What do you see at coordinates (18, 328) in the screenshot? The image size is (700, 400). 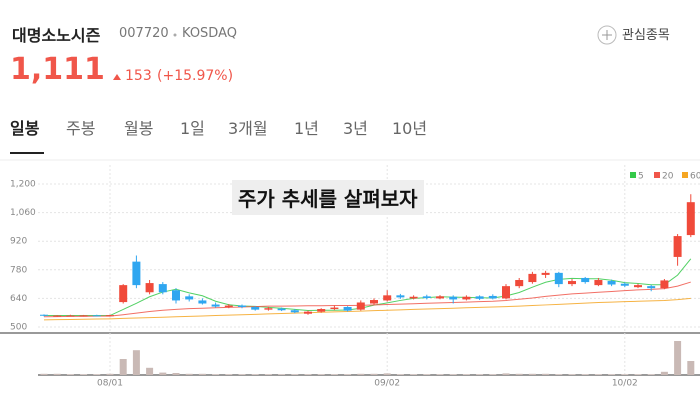 I see `y-tick-label: 500` at bounding box center [18, 328].